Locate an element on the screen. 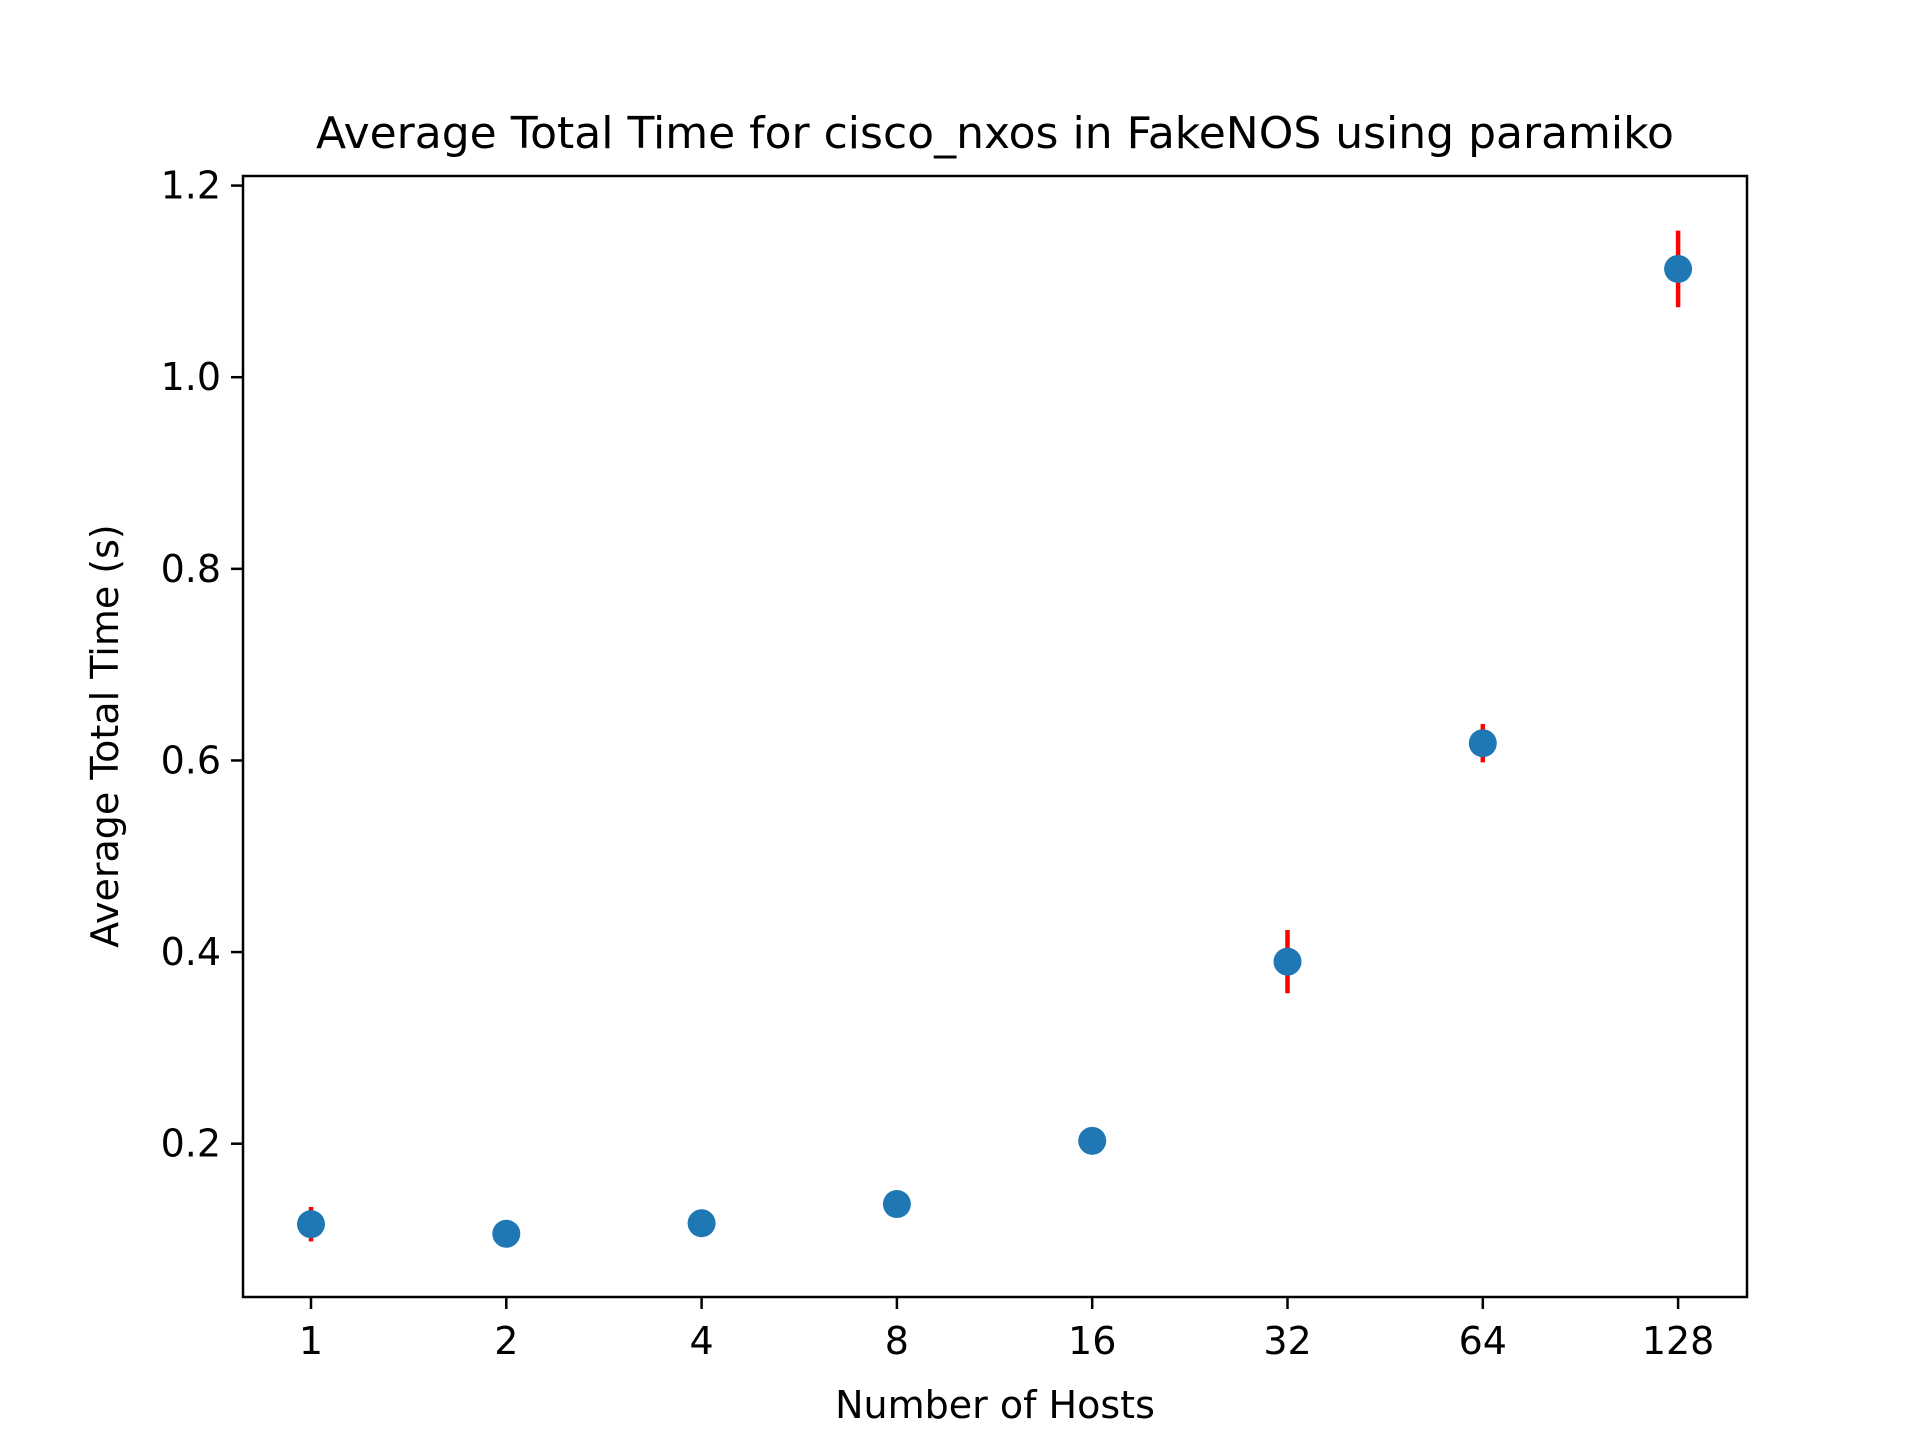  y-tick-label: 0.2 is located at coordinates (191, 1144).